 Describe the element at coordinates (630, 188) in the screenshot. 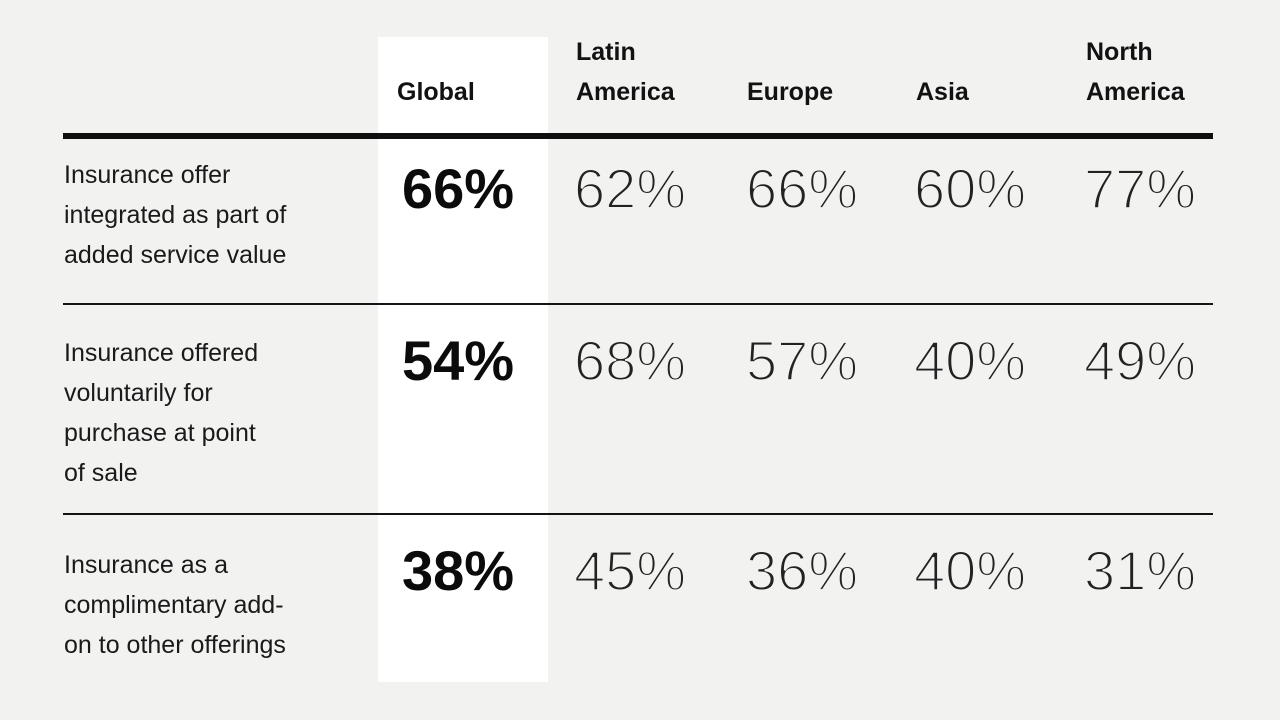

I see `value-cell-latin-america-row1: 62%` at that location.